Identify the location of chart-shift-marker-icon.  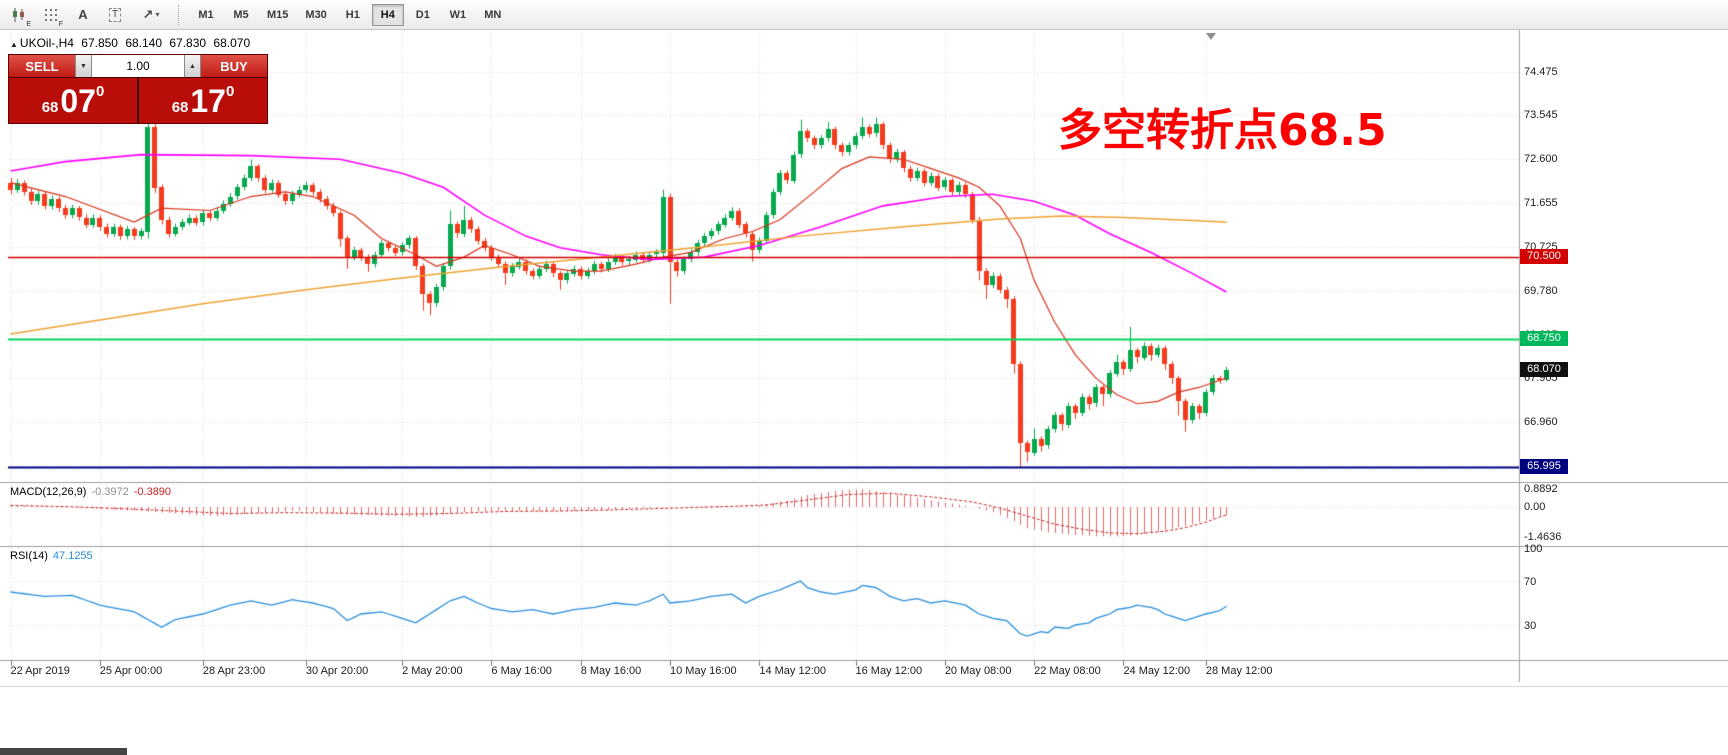
(1211, 36).